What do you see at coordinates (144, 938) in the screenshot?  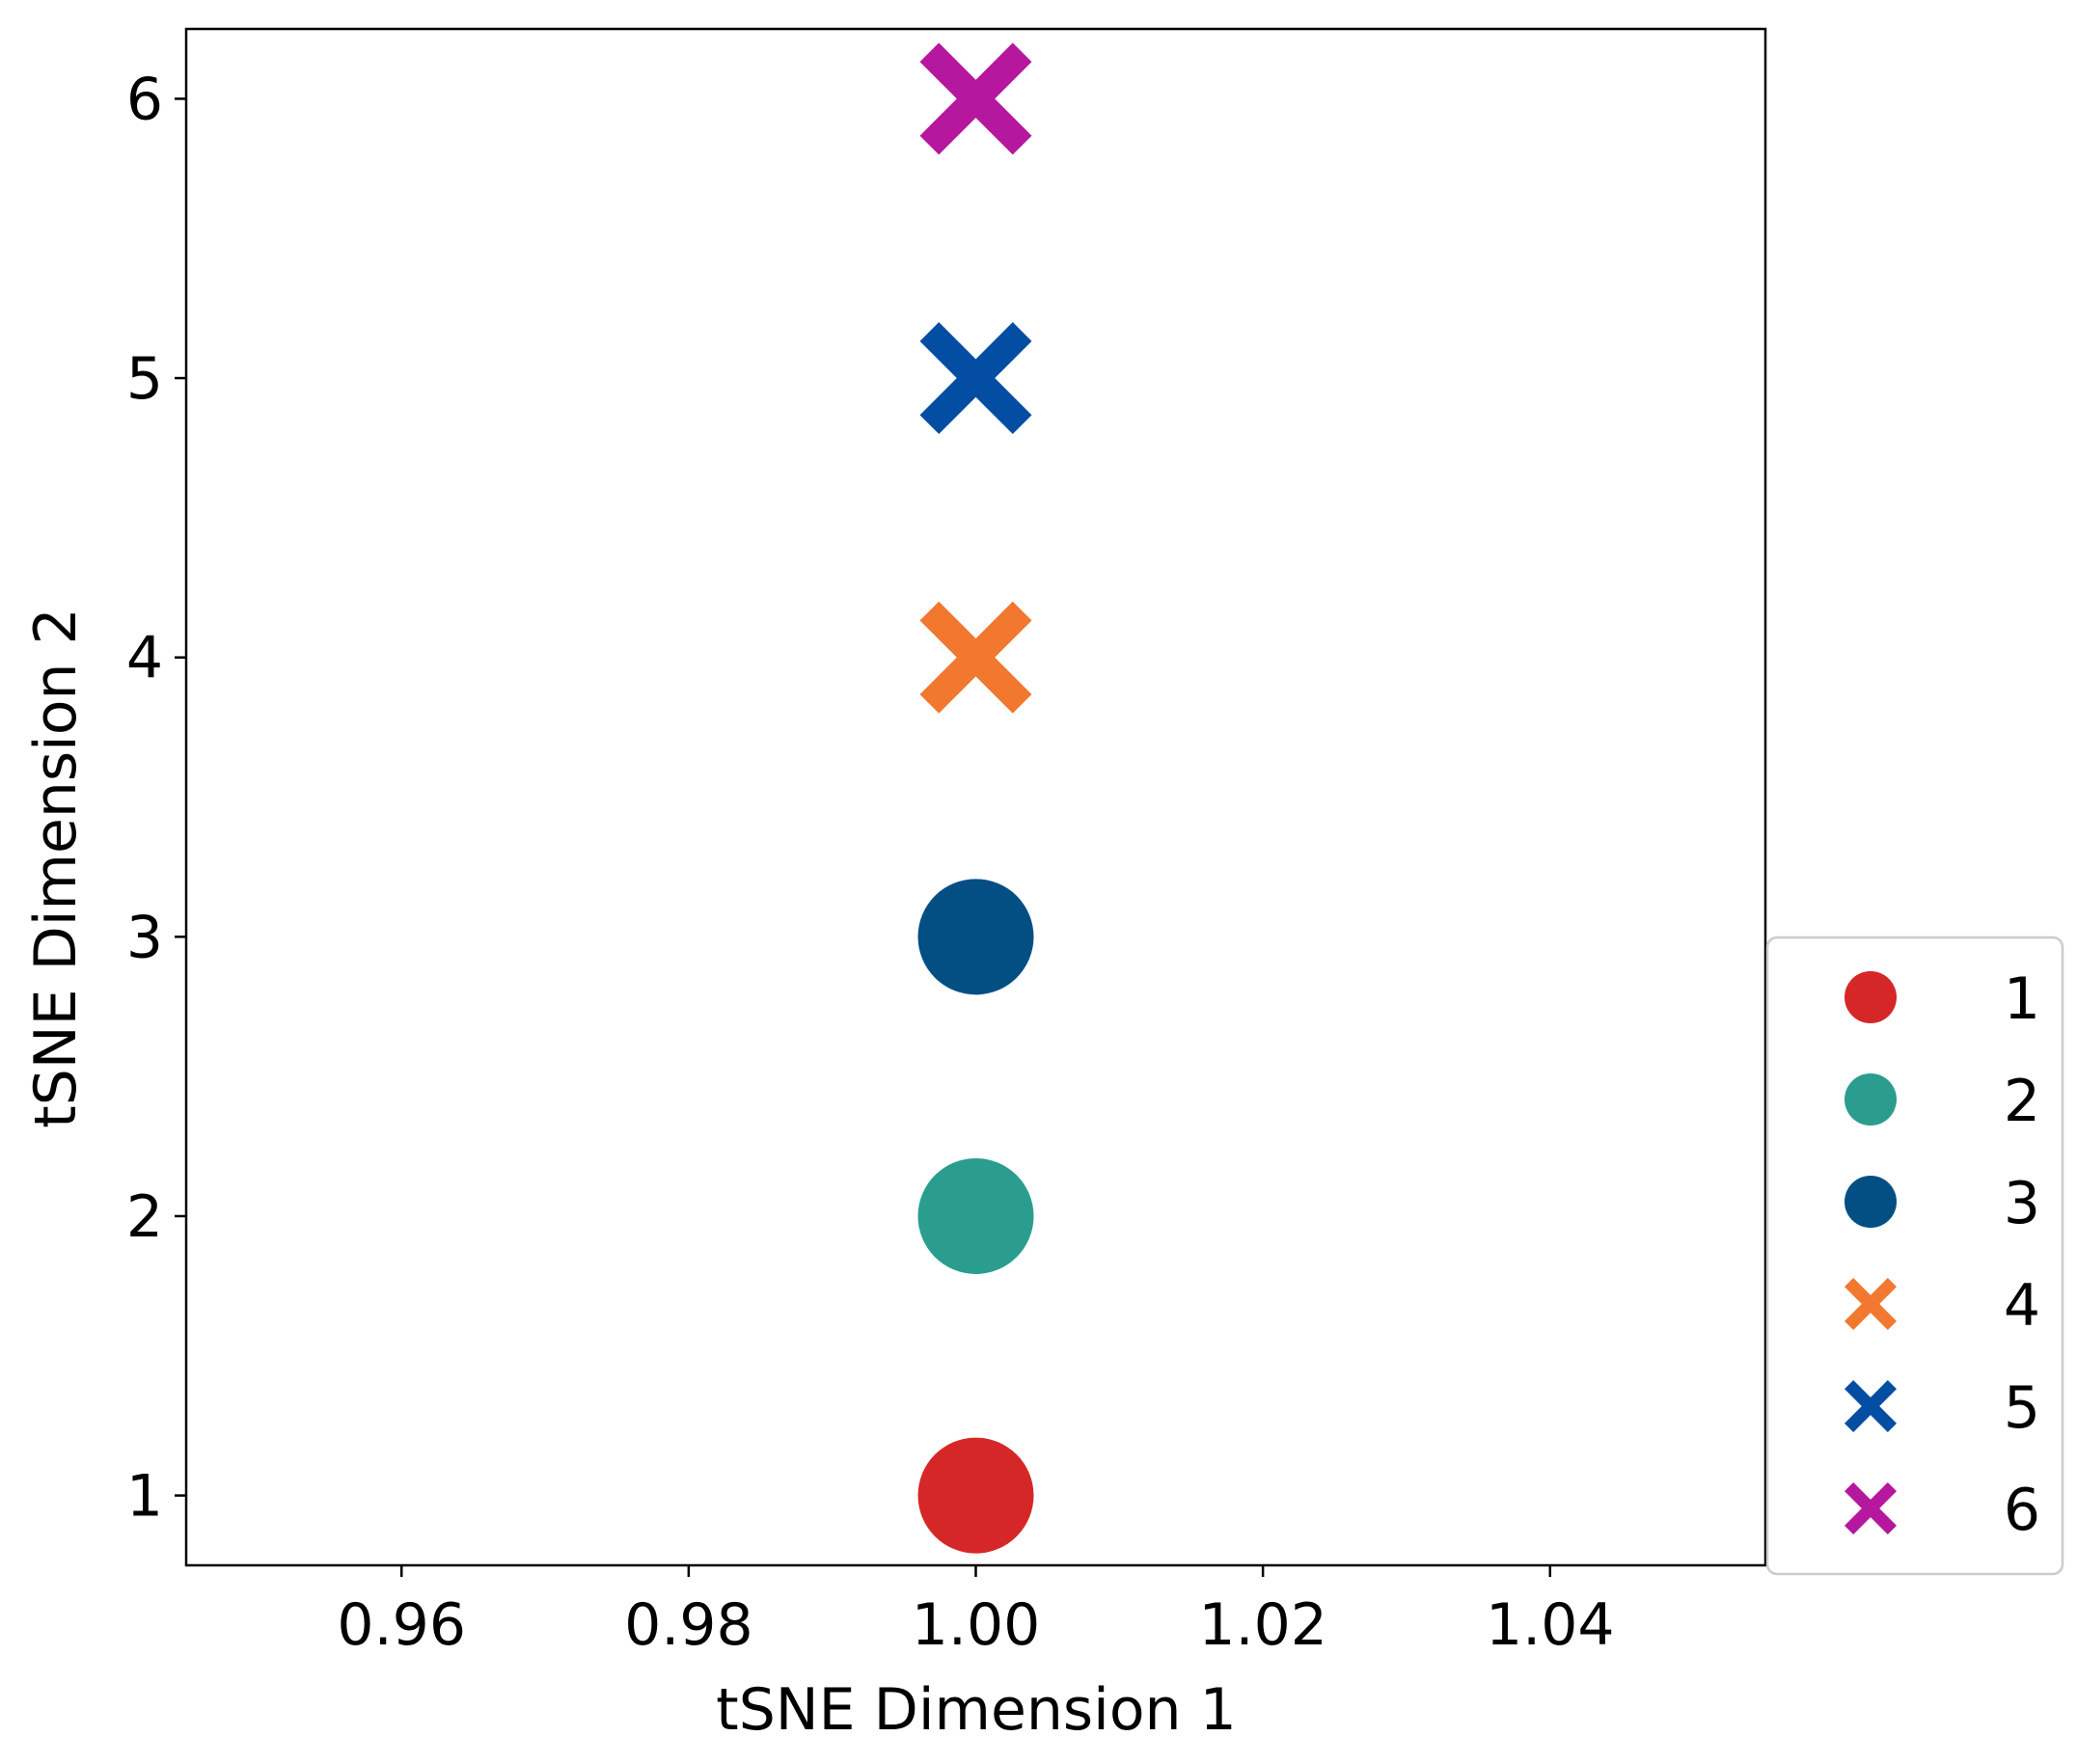 I see `y-tick-label: 3` at bounding box center [144, 938].